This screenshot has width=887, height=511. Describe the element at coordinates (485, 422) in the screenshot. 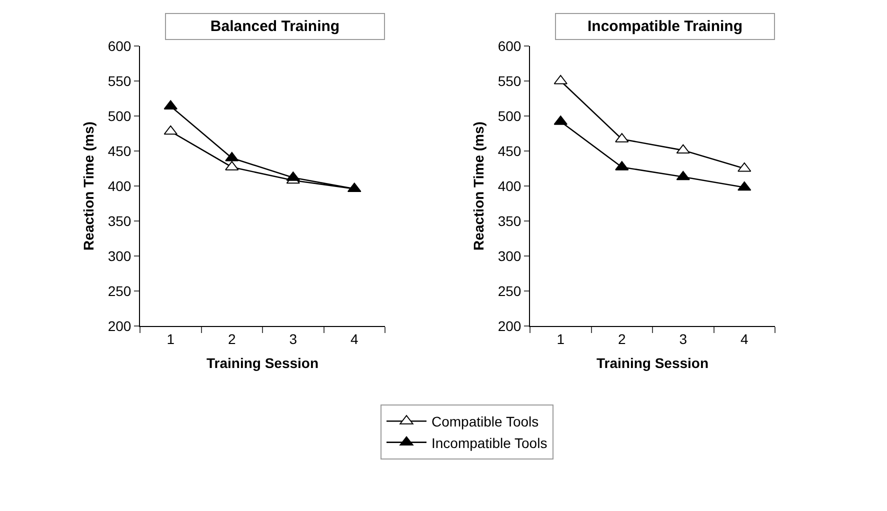

I see `legend-label: Compatible Tools` at that location.